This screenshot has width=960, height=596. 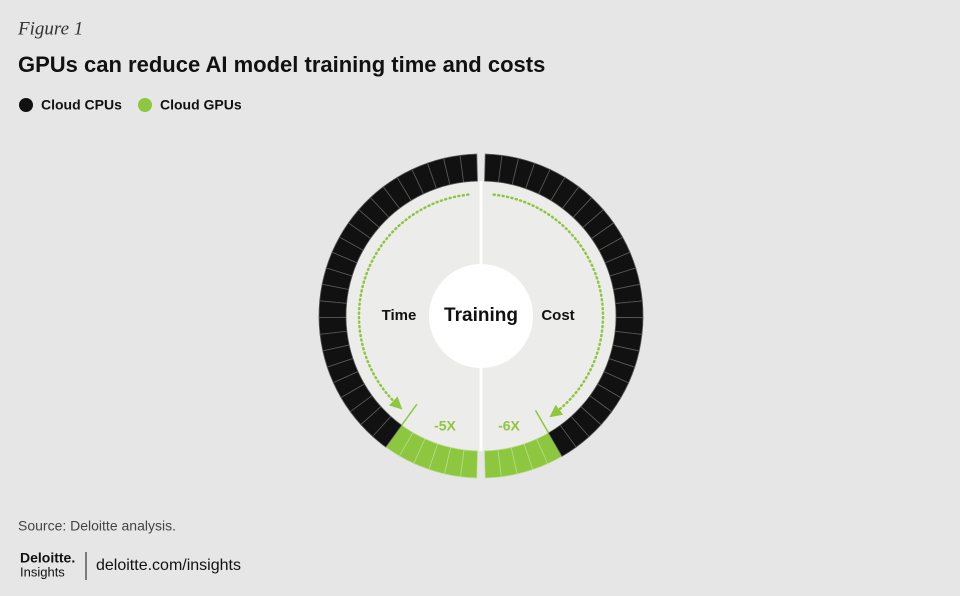 What do you see at coordinates (168, 565) in the screenshot?
I see `url: deloitte.com/insights` at bounding box center [168, 565].